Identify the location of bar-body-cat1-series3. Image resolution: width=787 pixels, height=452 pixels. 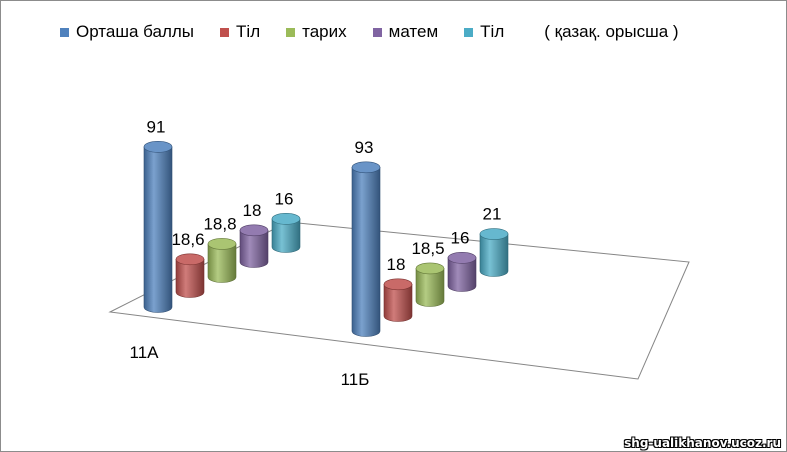
(222, 263).